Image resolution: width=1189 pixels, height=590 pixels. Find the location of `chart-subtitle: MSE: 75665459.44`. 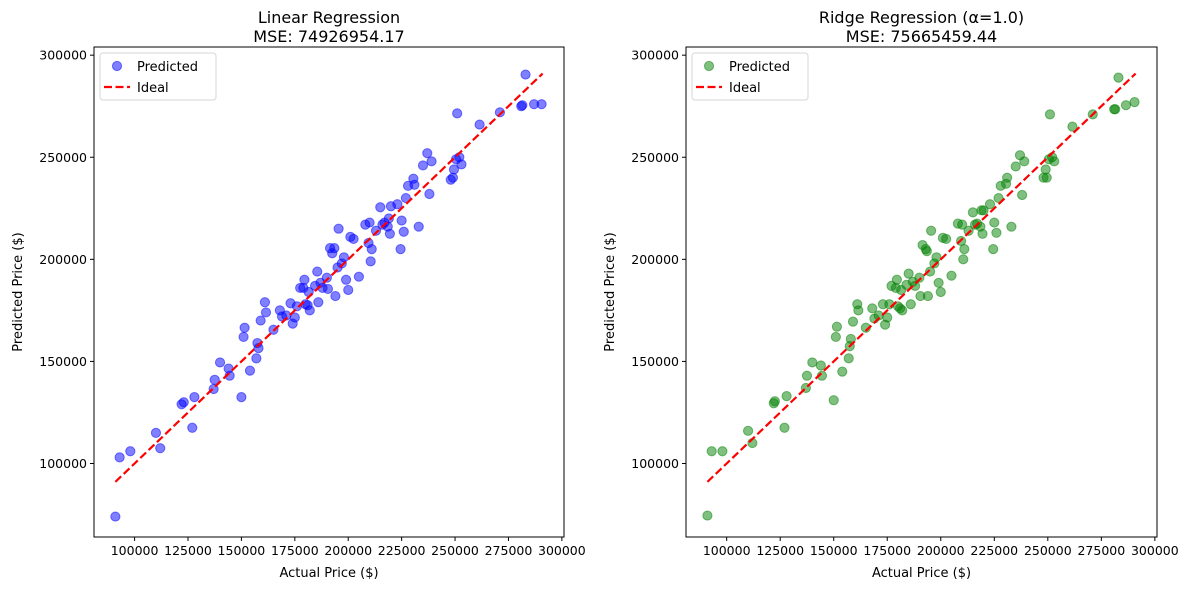

chart-subtitle: MSE: 75665459.44 is located at coordinates (921, 36).